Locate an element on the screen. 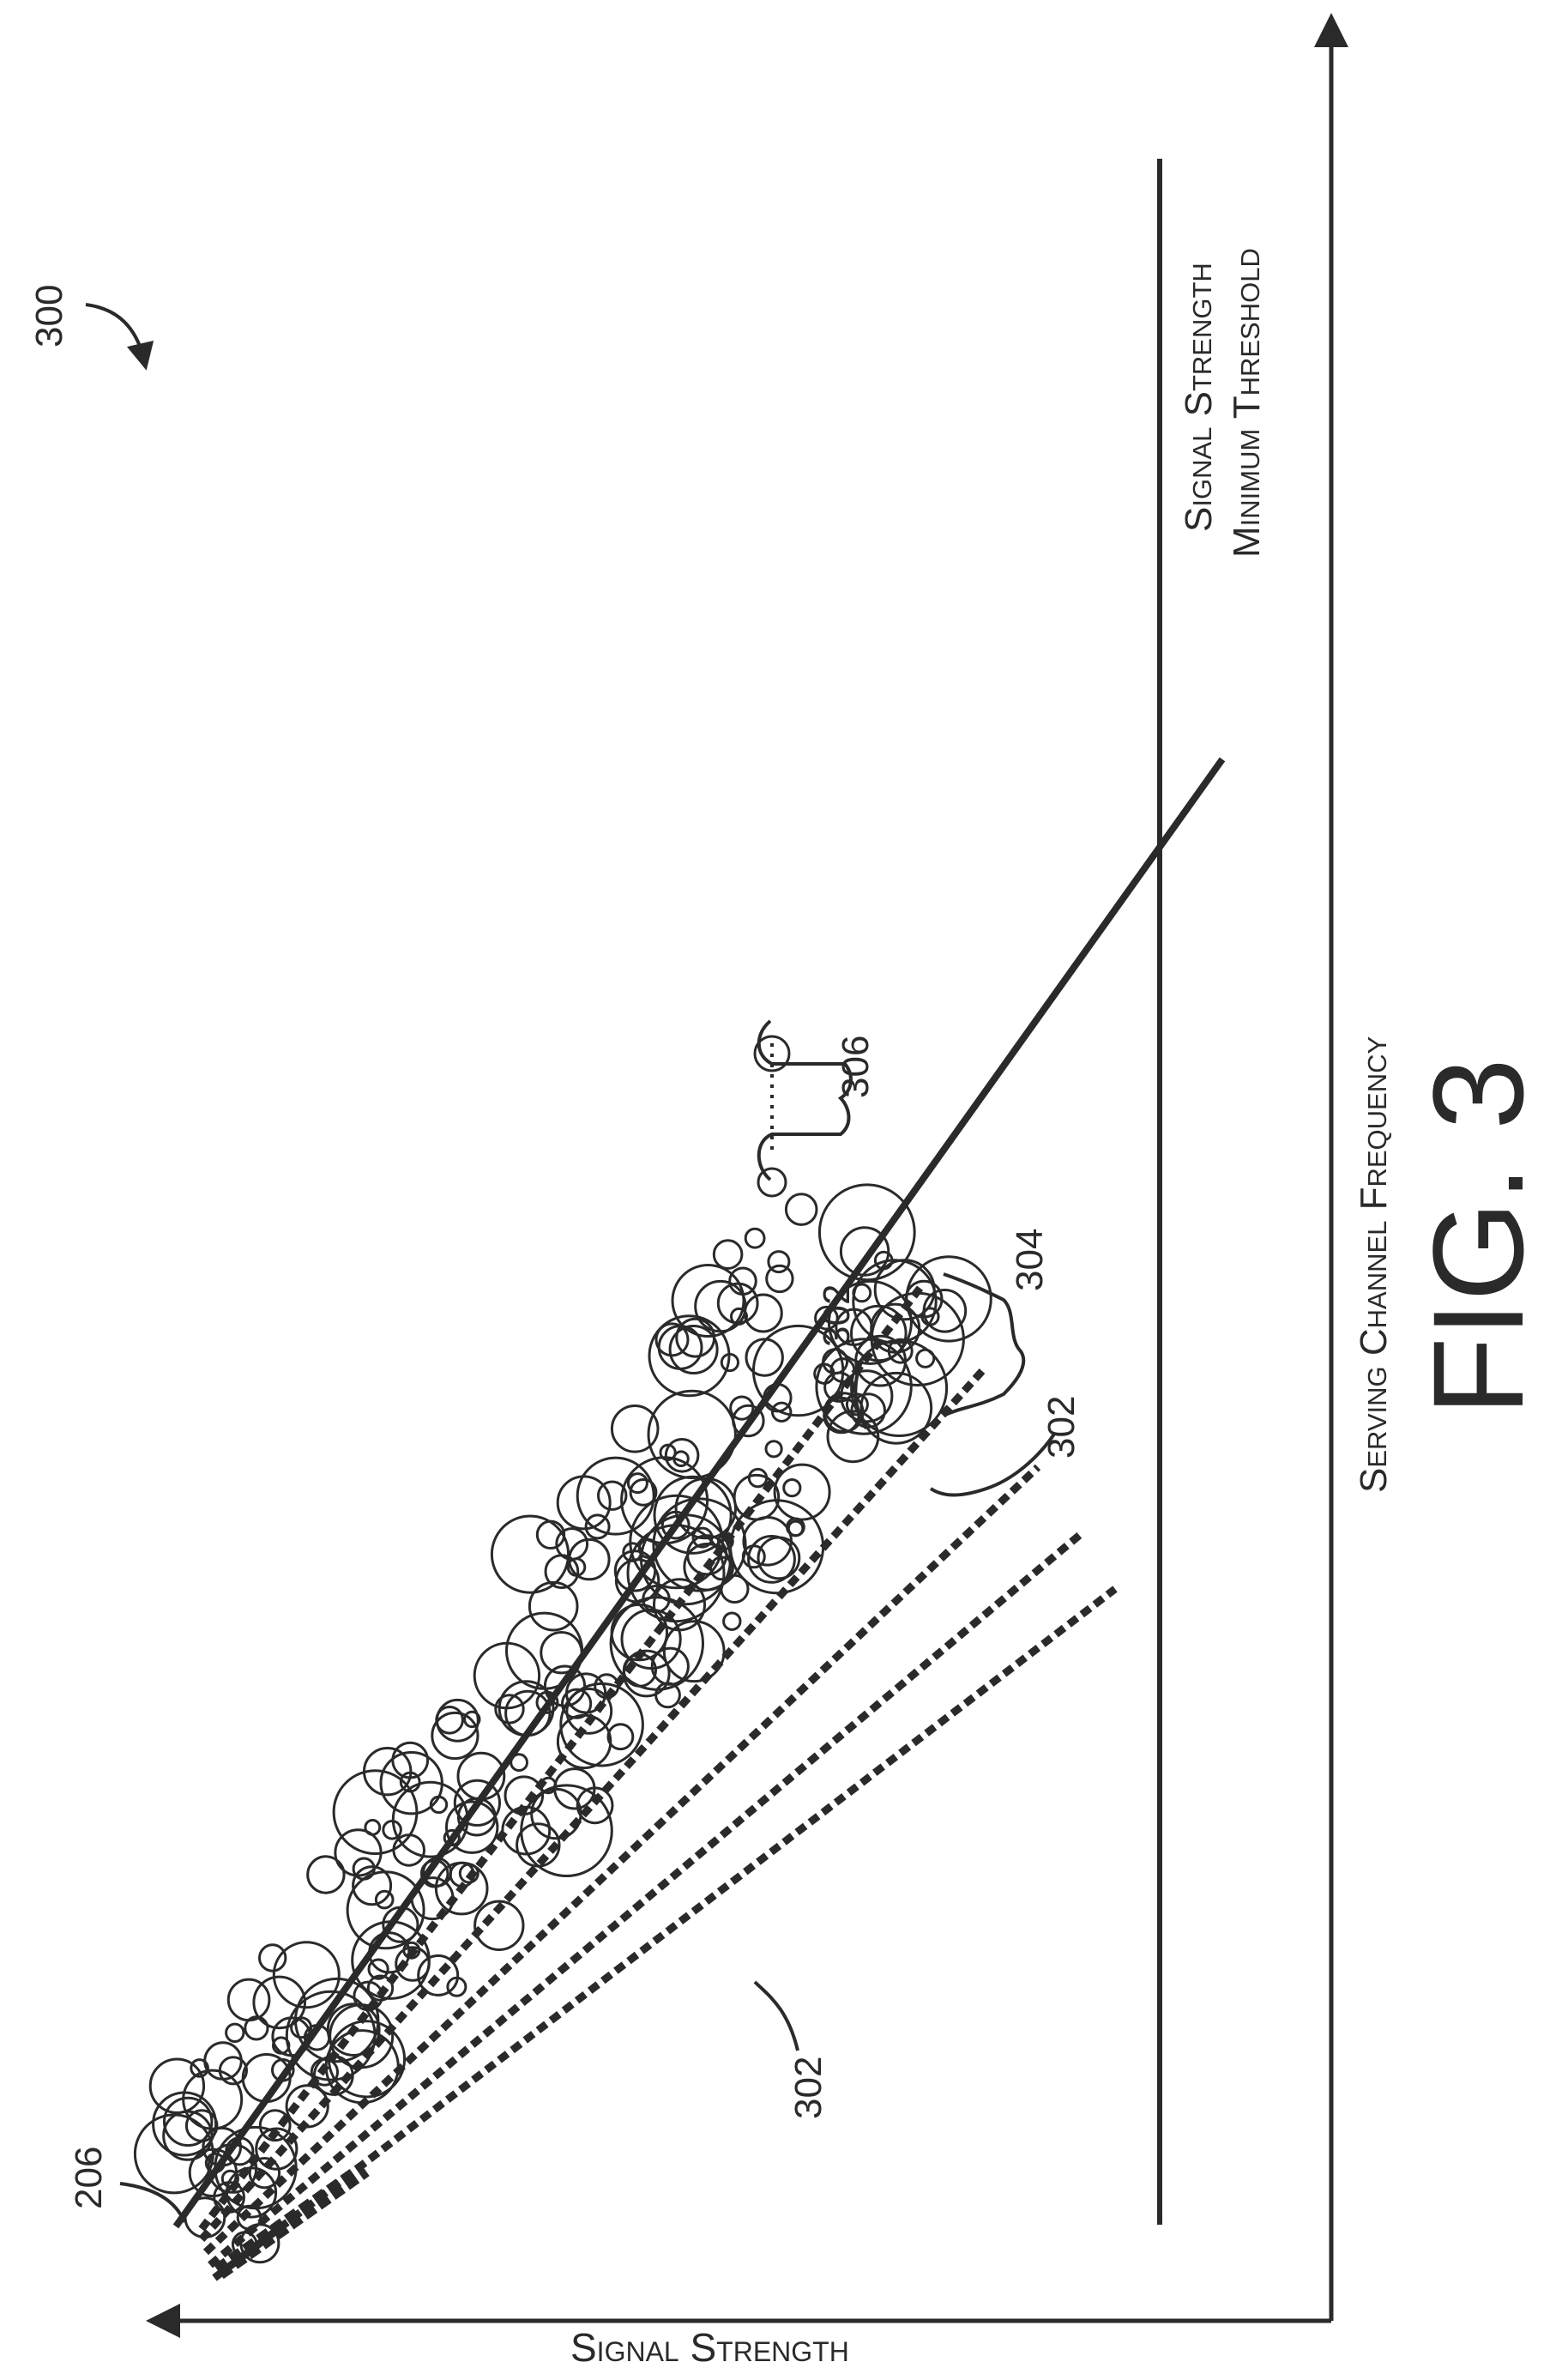 Image resolution: width=1568 pixels, height=2374 pixels. dashed-line-ref-middle-leader is located at coordinates (993, 1464).